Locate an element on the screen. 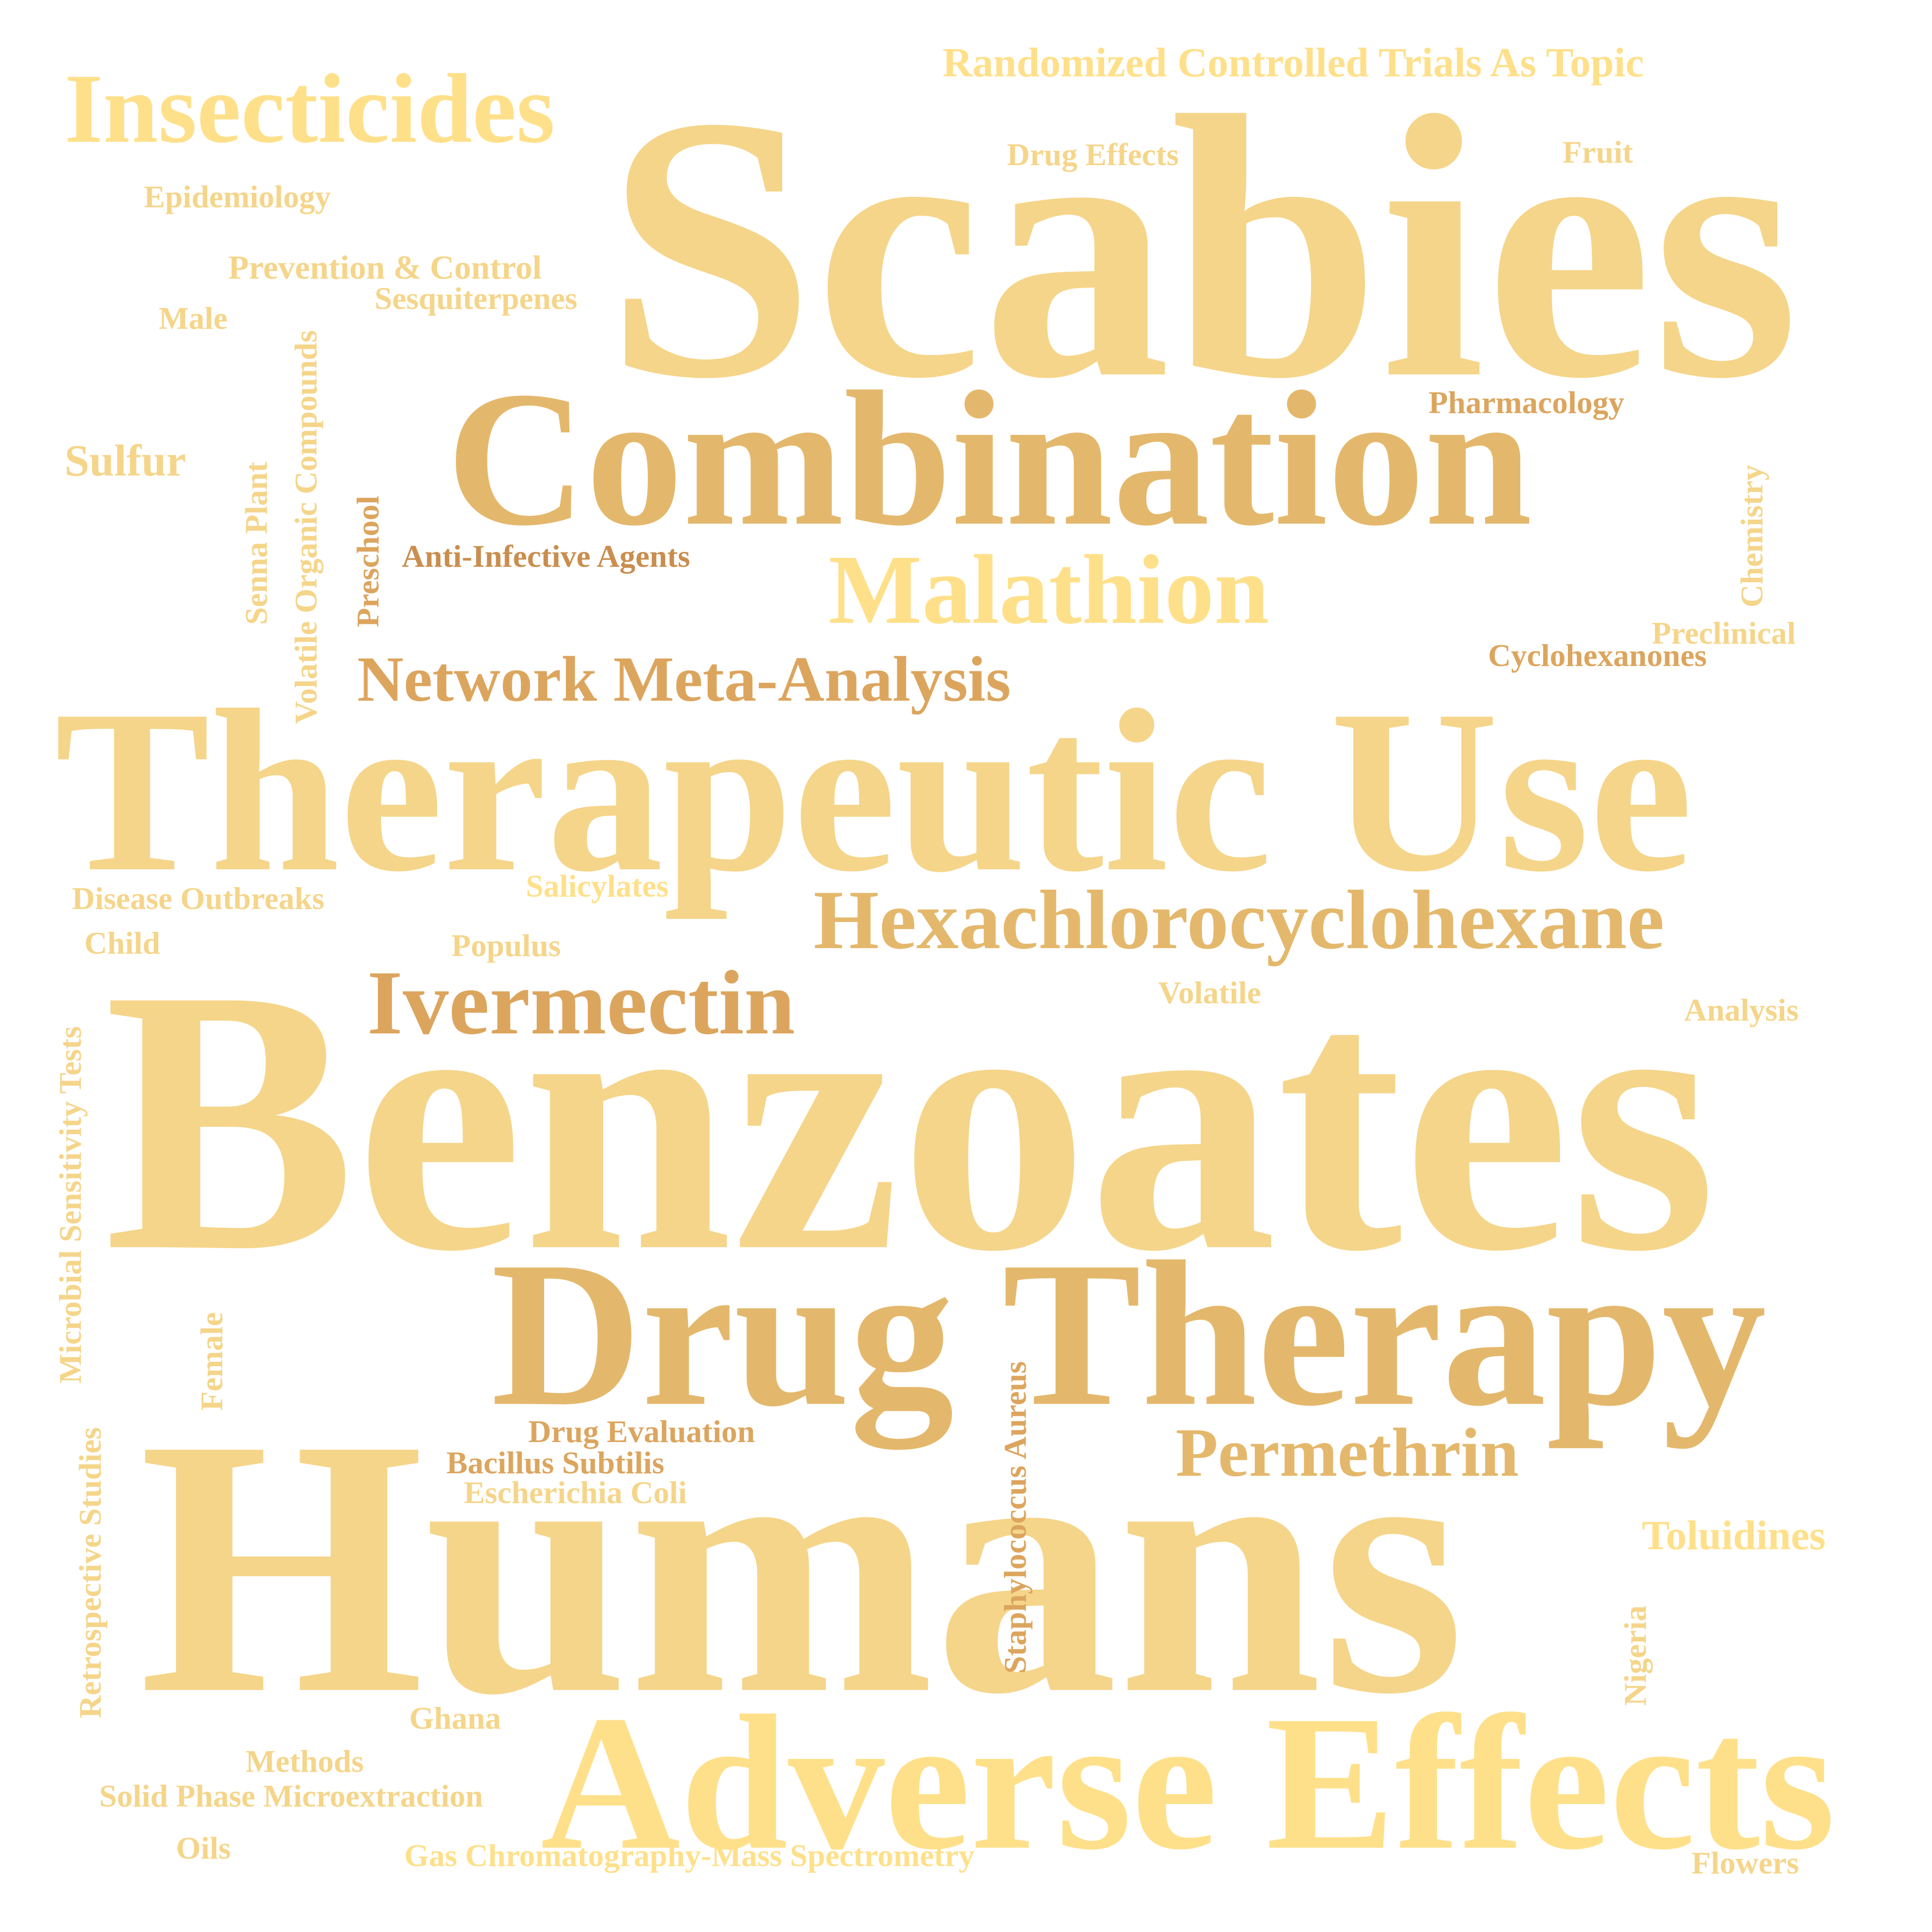 This screenshot has width=1932, height=1932. word-salicylates: Salicylates is located at coordinates (597, 886).